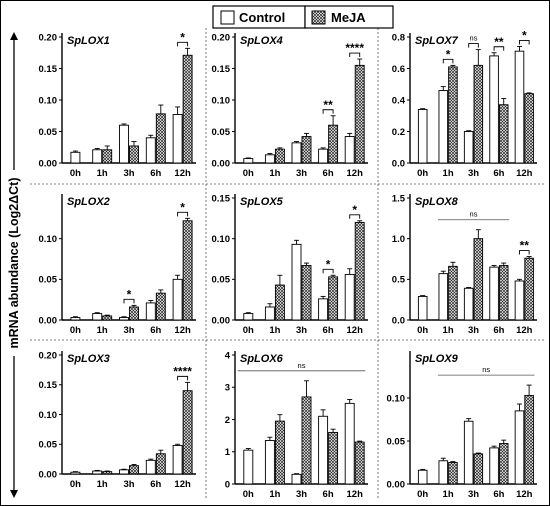  What do you see at coordinates (228, 452) in the screenshot?
I see `y-tick-label: 1` at bounding box center [228, 452].